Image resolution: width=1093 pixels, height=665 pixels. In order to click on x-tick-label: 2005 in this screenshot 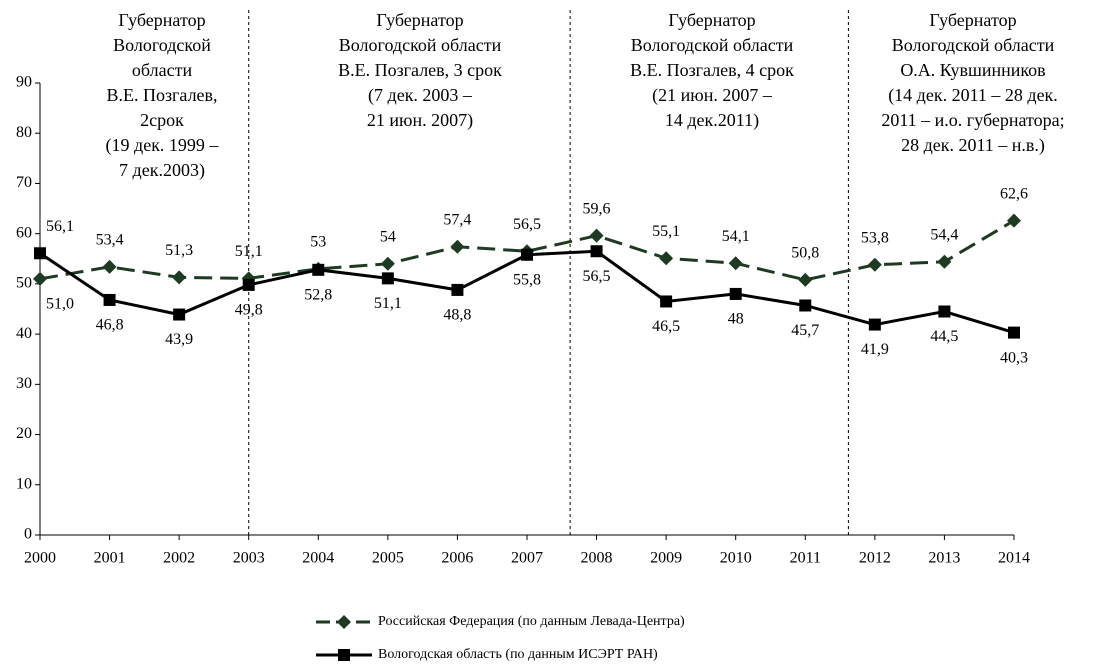, I will do `click(388, 558)`.